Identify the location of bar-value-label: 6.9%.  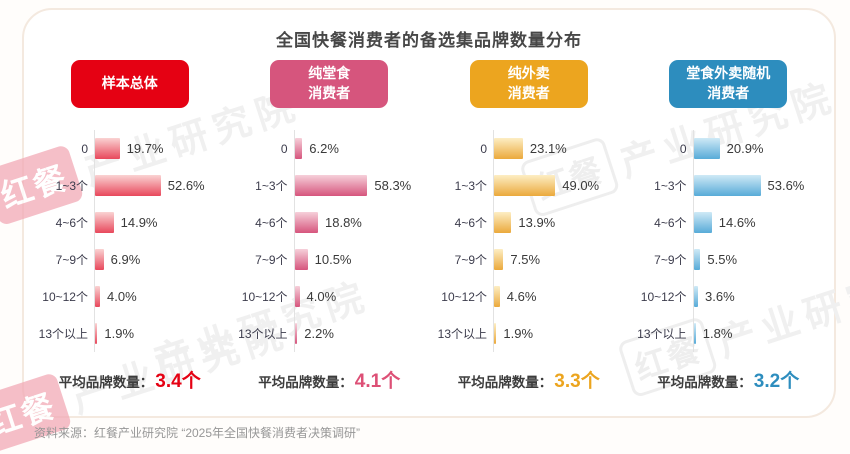
(125, 259).